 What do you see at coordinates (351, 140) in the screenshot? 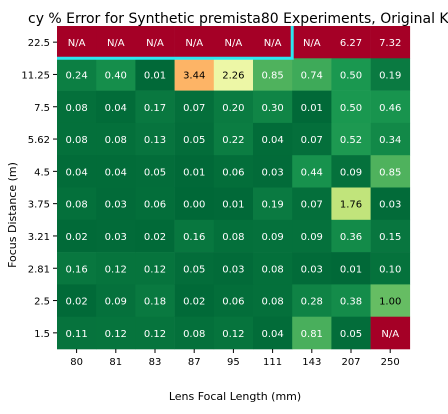
I see `cell-value-label: 0.52` at bounding box center [351, 140].